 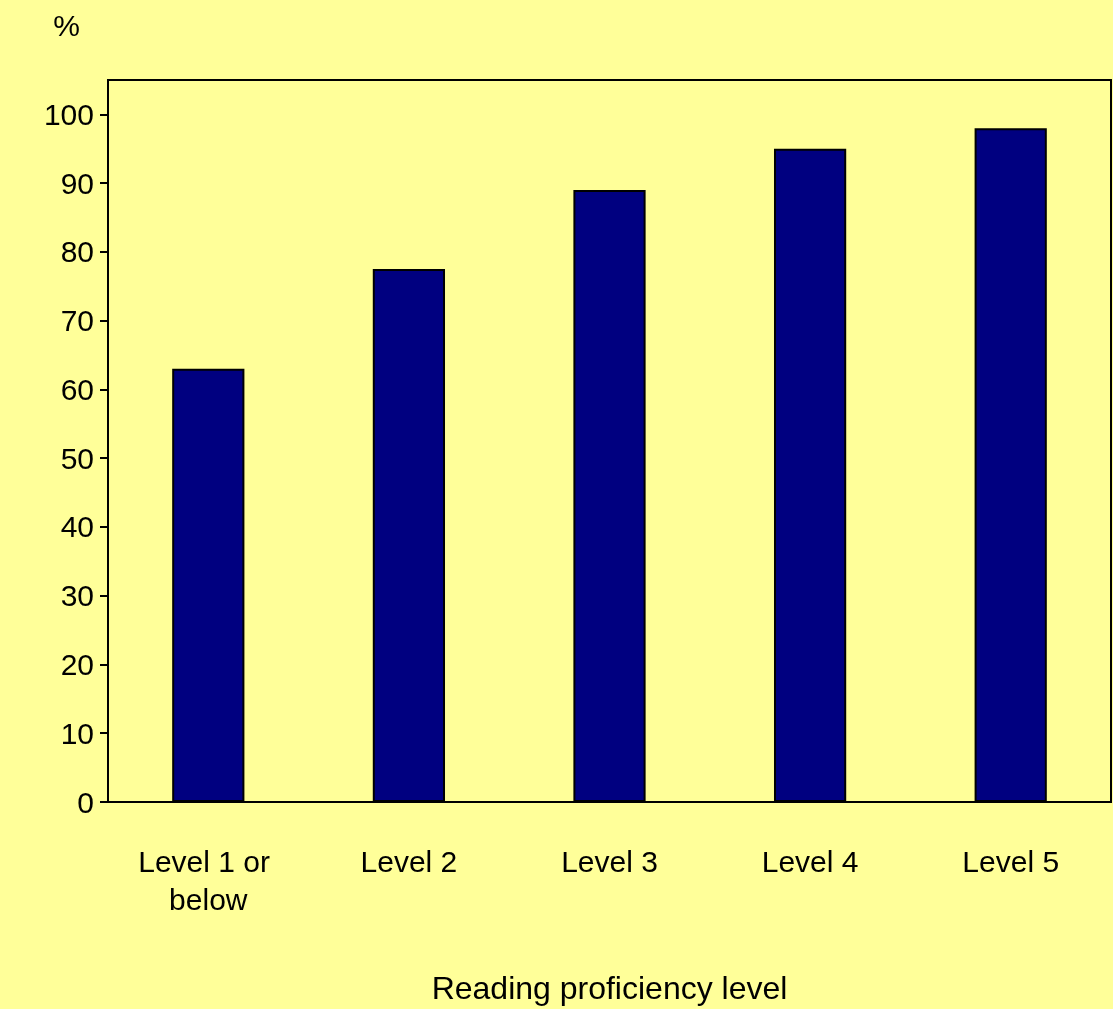 What do you see at coordinates (77, 321) in the screenshot?
I see `y-tick-label: 70` at bounding box center [77, 321].